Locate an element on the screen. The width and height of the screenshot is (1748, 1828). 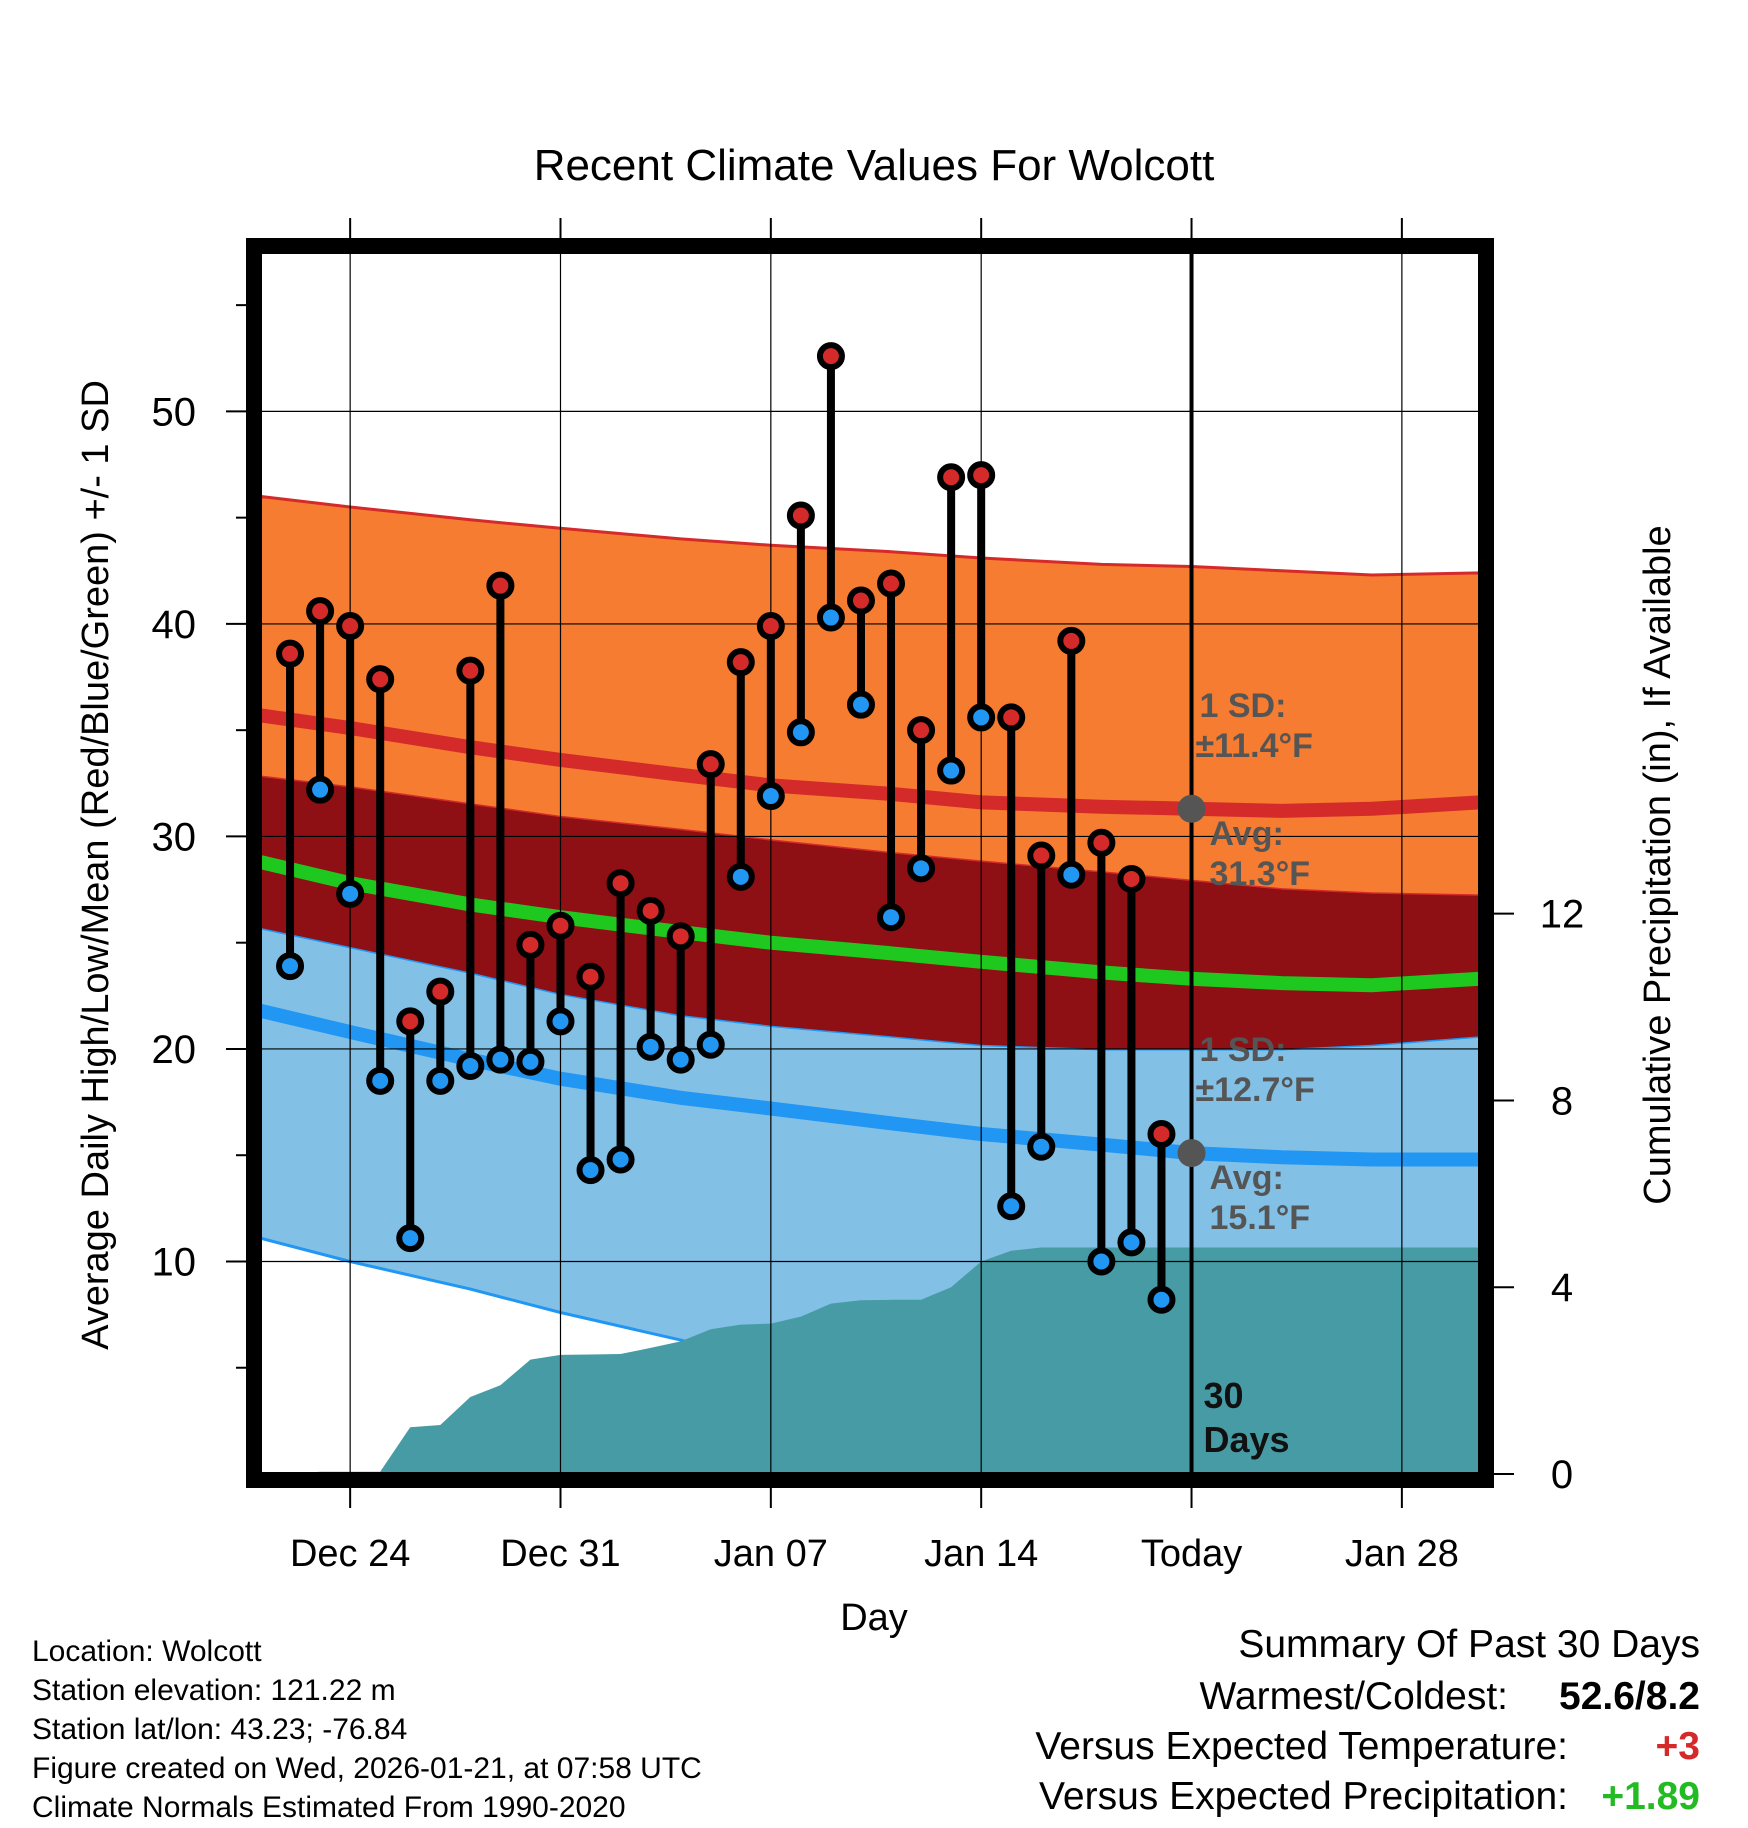
x-axis-label: Day is located at coordinates (874, 1618).